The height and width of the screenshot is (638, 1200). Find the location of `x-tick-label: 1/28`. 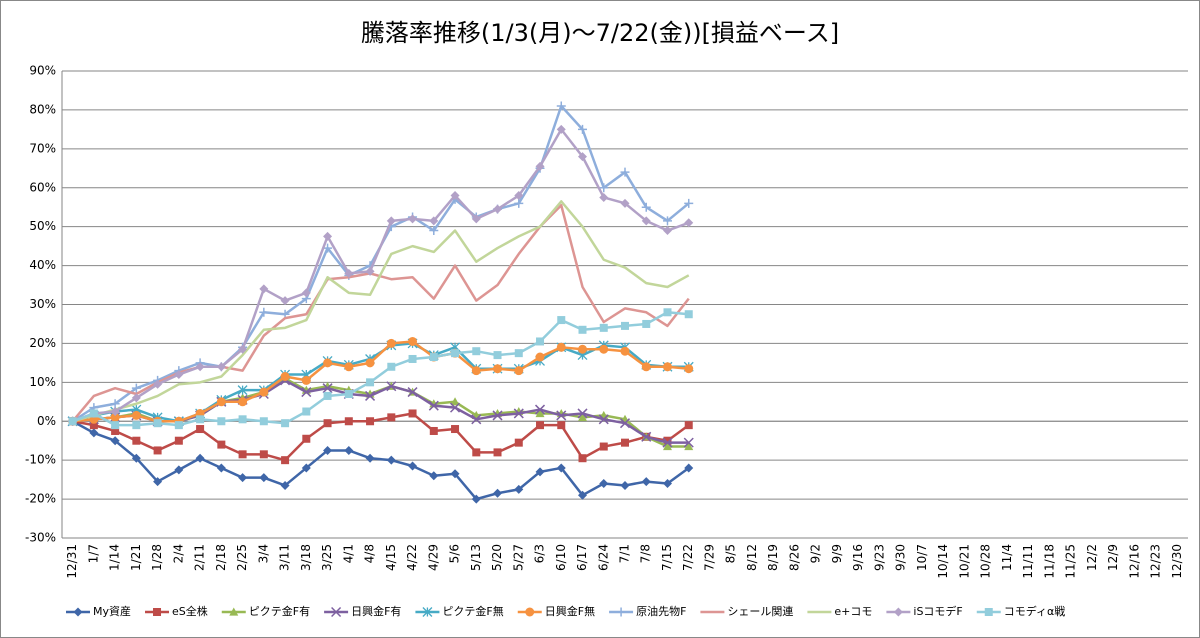

x-tick-label: 1/28 is located at coordinates (157, 557).